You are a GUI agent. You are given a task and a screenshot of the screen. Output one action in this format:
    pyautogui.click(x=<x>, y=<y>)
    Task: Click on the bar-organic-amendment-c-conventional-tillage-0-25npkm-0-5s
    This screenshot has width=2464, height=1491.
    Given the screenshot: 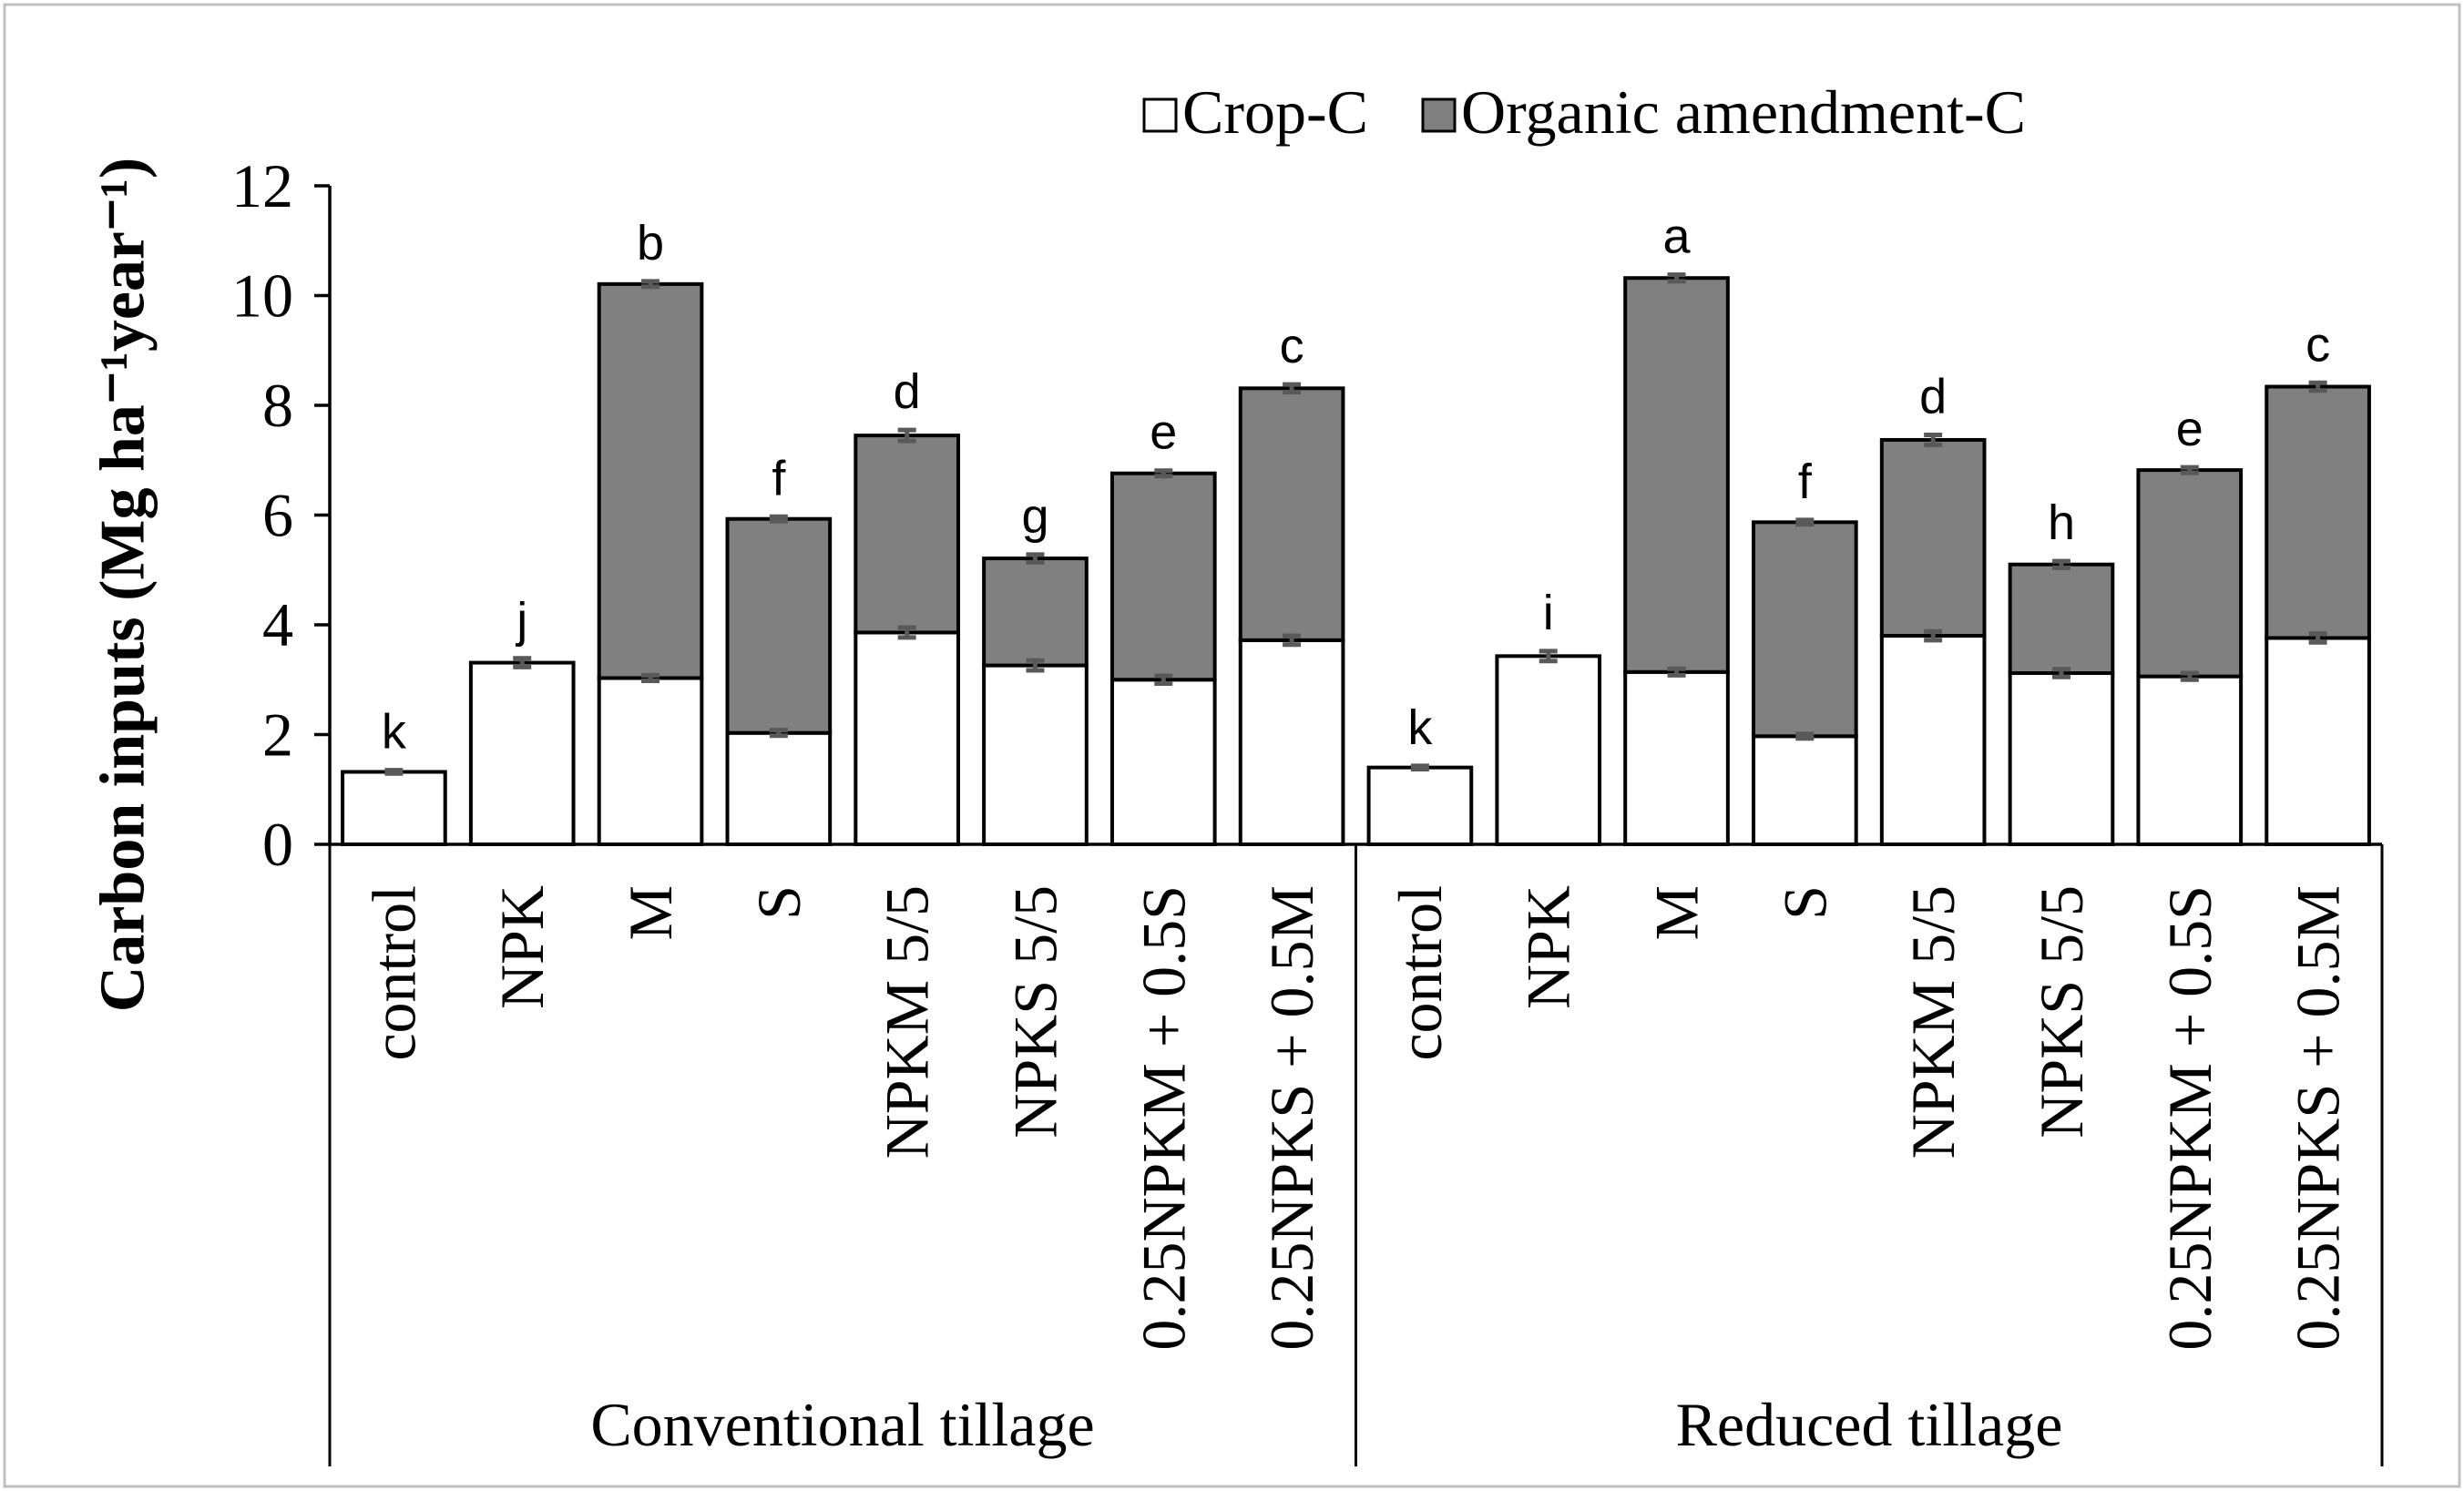 What is the action you would take?
    pyautogui.click(x=1163, y=576)
    